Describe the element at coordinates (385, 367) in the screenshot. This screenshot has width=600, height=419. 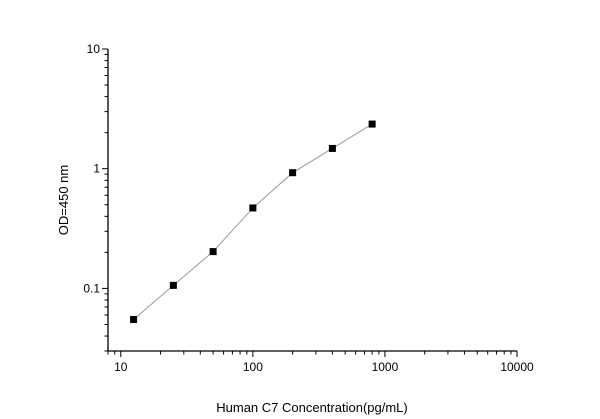
I see `x-tick-label: 1000` at that location.